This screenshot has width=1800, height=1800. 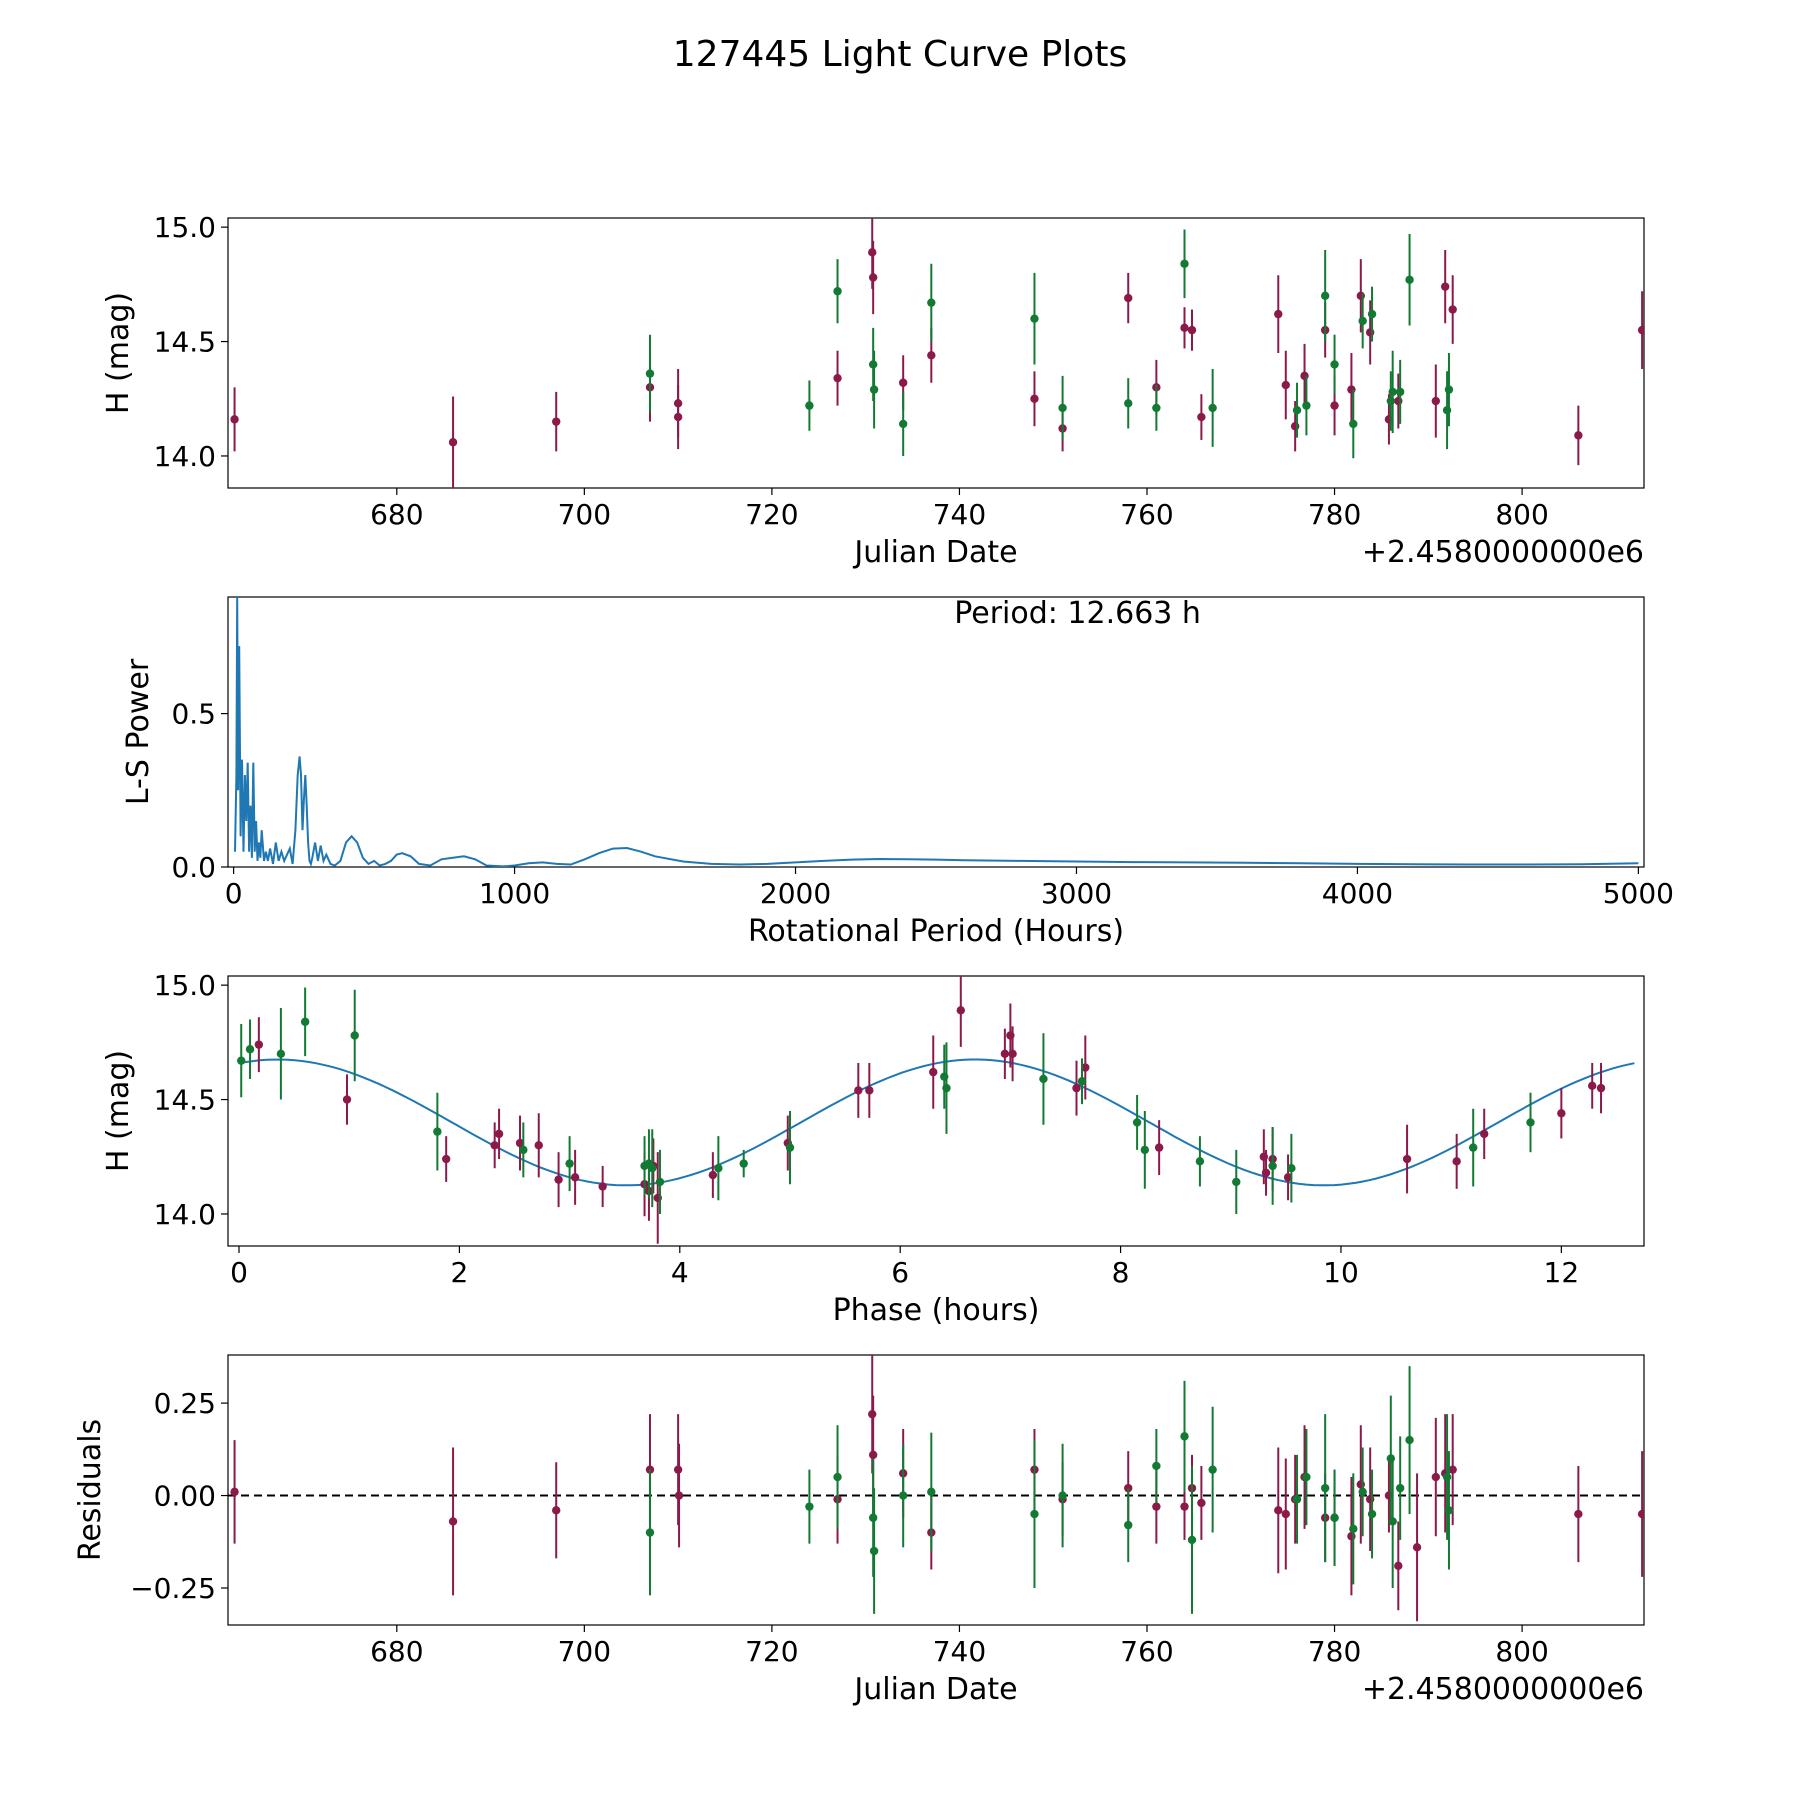 I want to click on y-axis-label: Residuals, so click(x=90, y=1490).